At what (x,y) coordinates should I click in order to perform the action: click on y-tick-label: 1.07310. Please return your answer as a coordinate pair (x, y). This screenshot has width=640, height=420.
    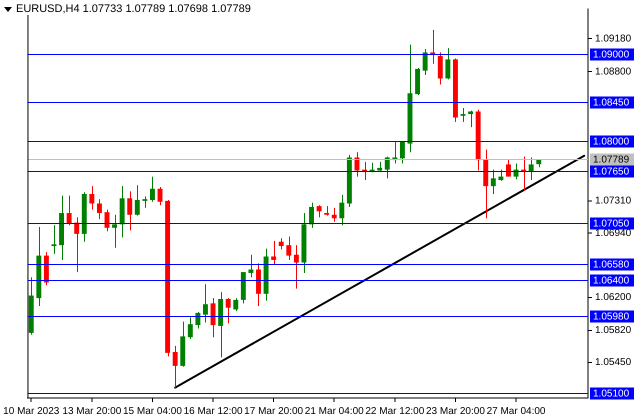
    Looking at the image, I should click on (613, 201).